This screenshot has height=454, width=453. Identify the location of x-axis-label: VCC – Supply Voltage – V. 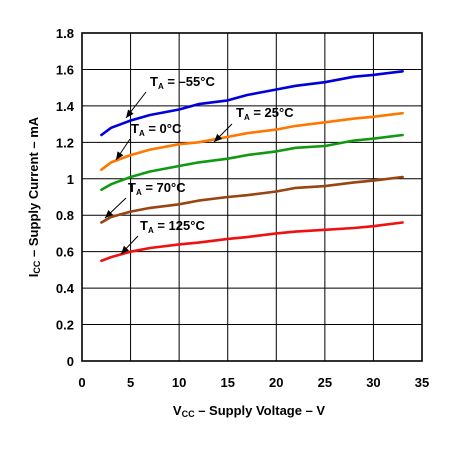
(249, 411).